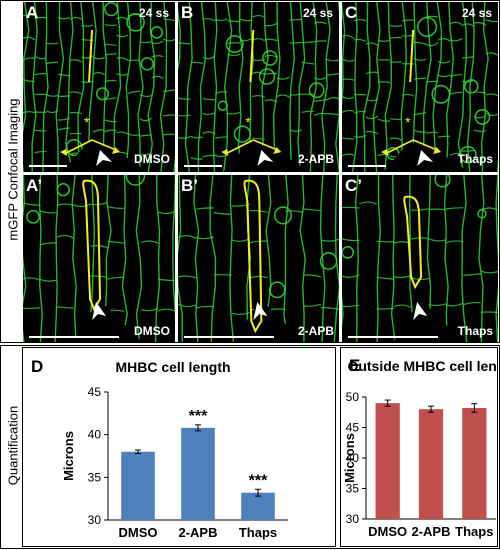 The height and width of the screenshot is (550, 500). I want to click on quantification-side-label: Quantification, so click(13, 446).